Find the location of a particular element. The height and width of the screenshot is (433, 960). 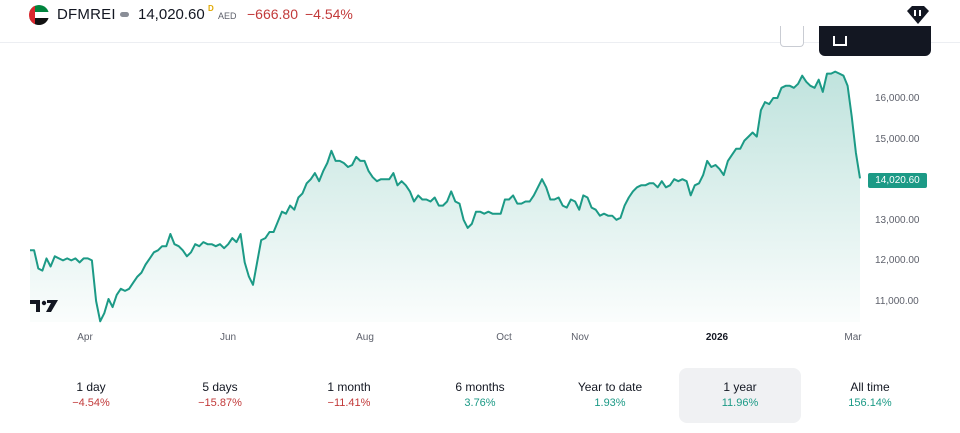

y-axis-label: 13,000.00 is located at coordinates (897, 220).